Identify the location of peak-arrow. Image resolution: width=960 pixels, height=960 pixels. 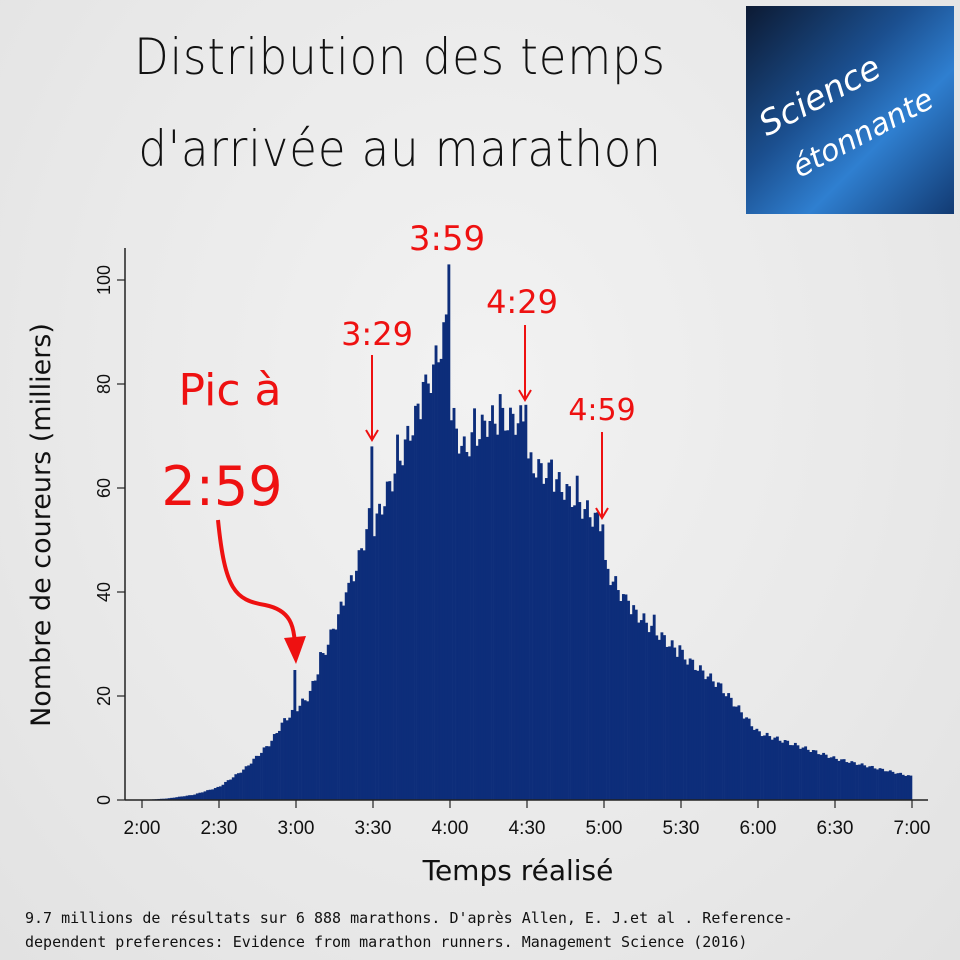
(256, 585).